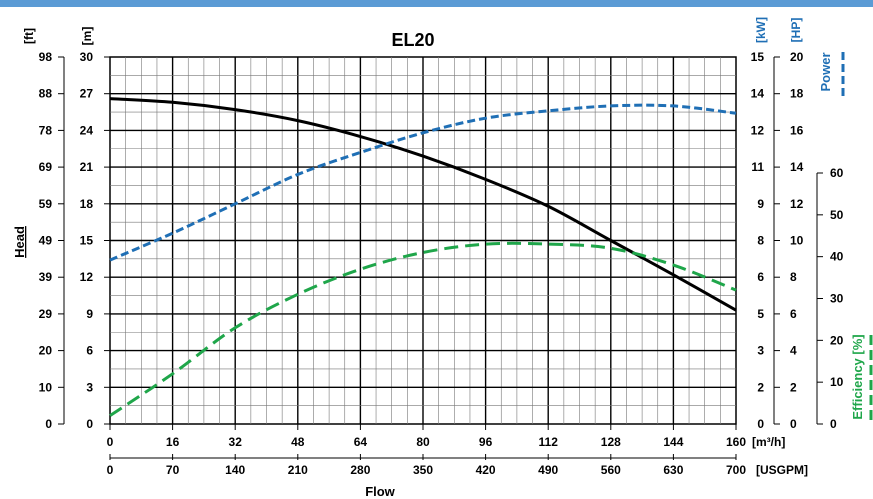 The image size is (873, 499). What do you see at coordinates (87, 130) in the screenshot?
I see `m-tick-label: 24` at bounding box center [87, 130].